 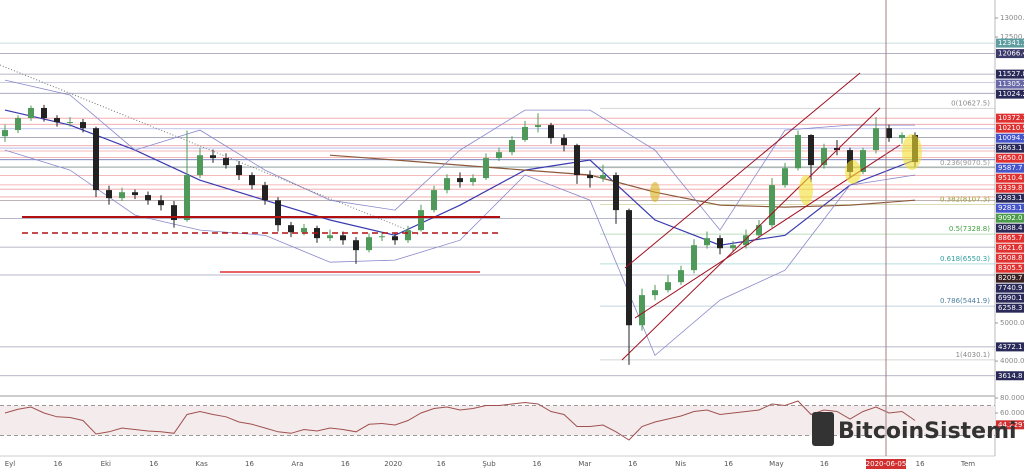 I want to click on fib-label: 1(4030.1), so click(x=973, y=355).